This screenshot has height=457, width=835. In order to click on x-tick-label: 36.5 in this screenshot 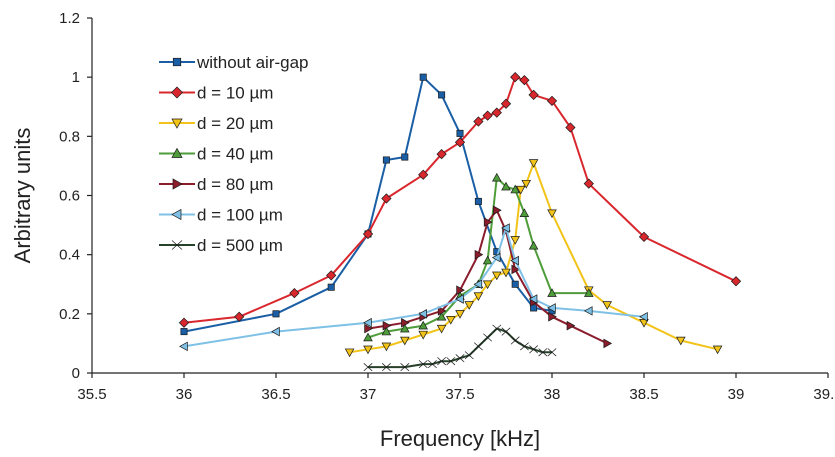, I will do `click(275, 394)`.